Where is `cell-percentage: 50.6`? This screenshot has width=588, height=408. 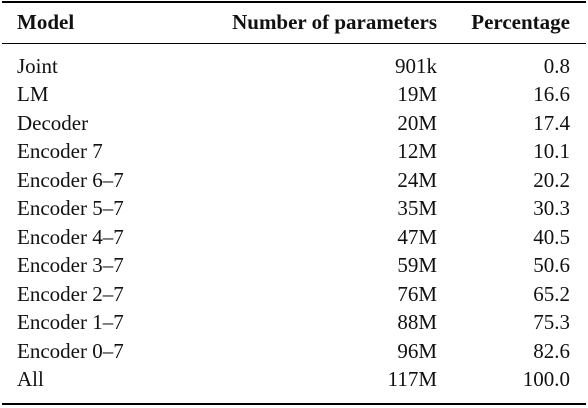 cell-percentage: 50.6 is located at coordinates (551, 265).